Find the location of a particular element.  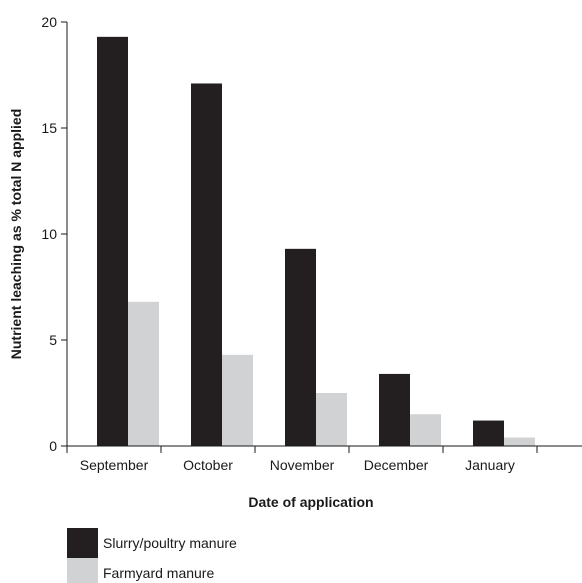

y-tick-label-0: 0 is located at coordinates (53, 446).